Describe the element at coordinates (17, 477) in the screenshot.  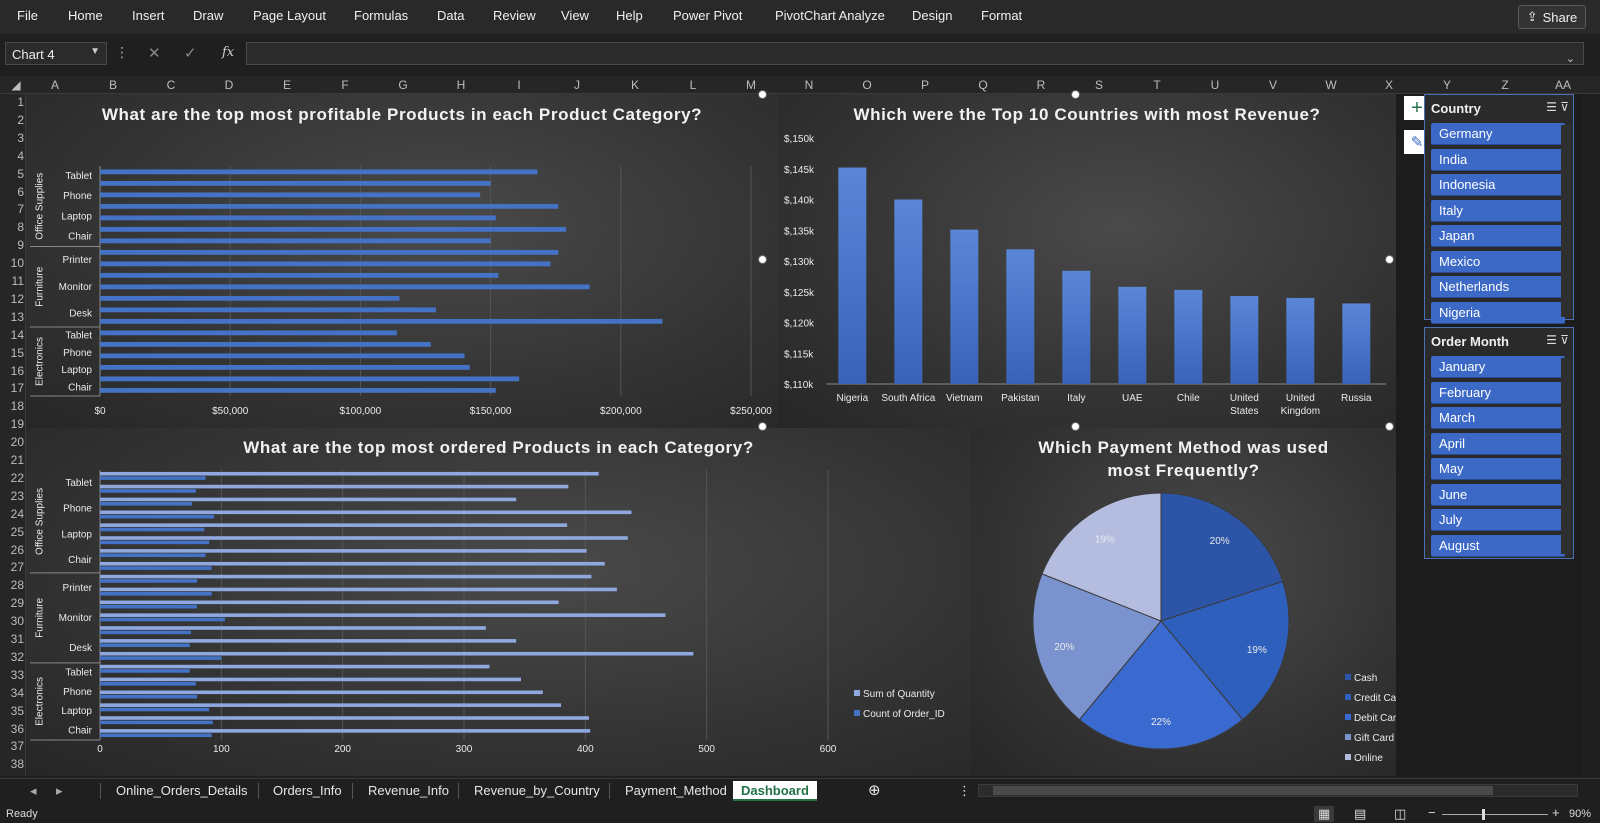
I see `row-header: 22` at that location.